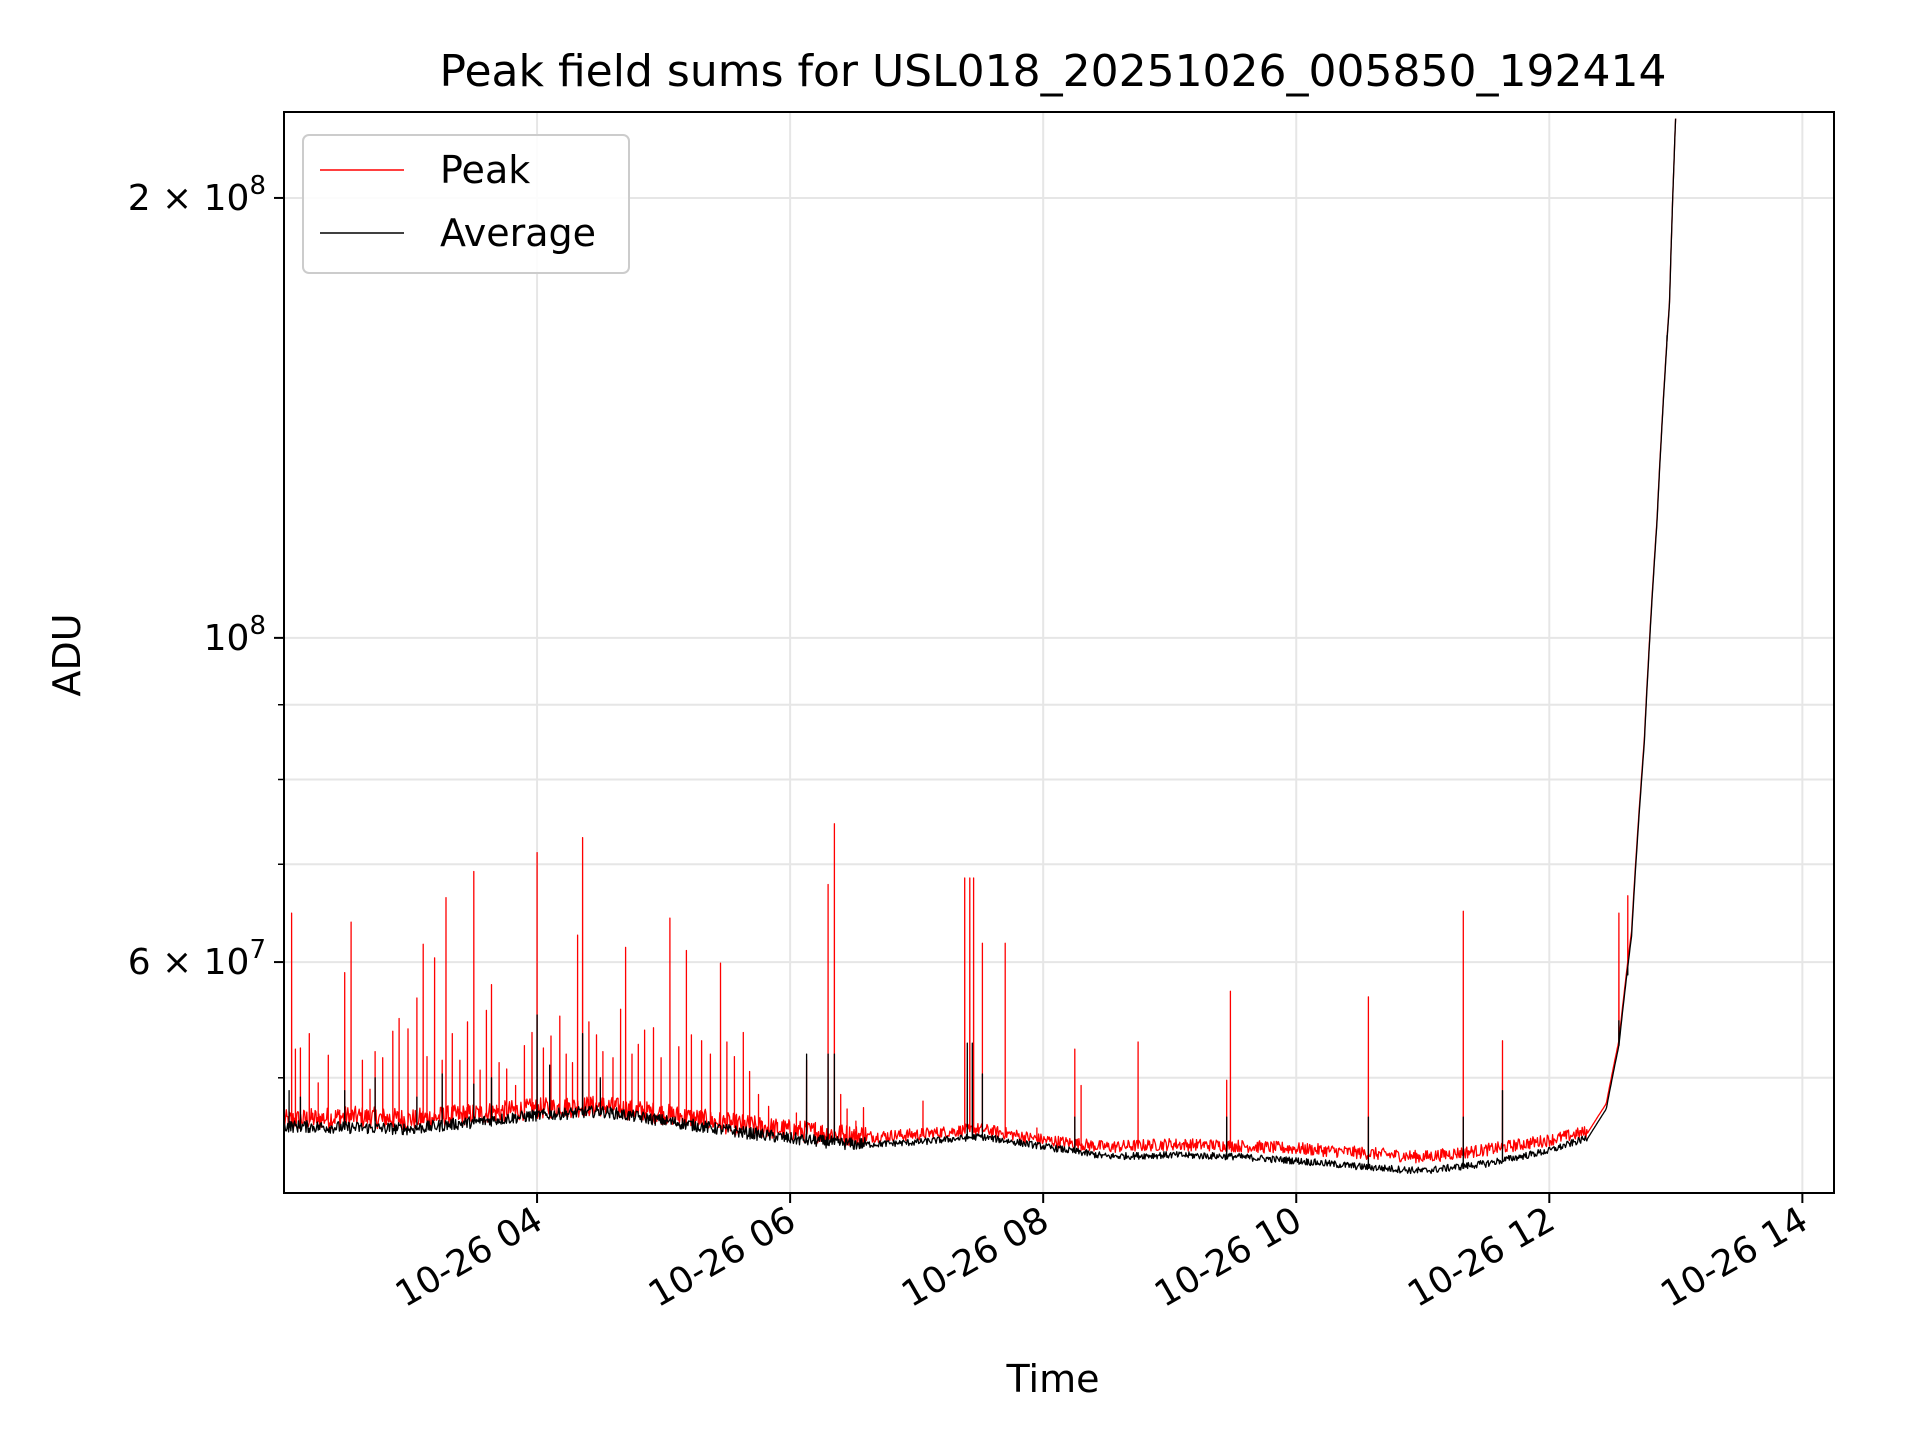  I want to click on x-tick-label: 10-26 08, so click(975, 1257).